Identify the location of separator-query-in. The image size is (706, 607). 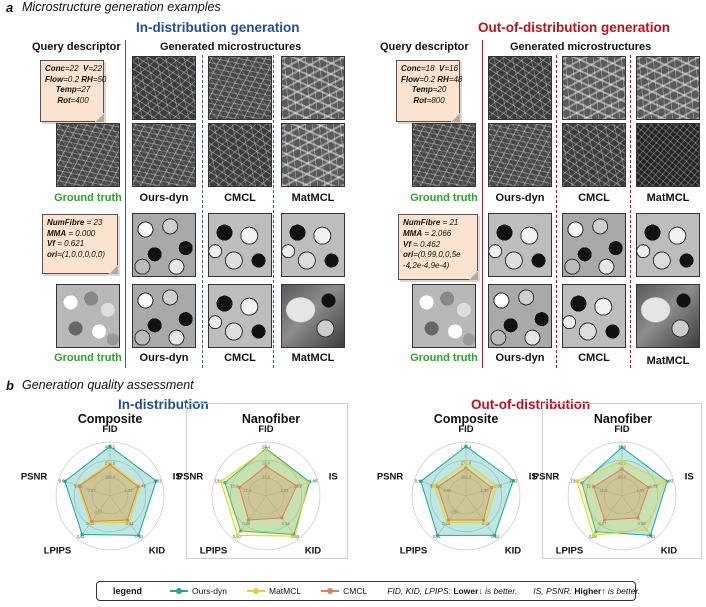
(125, 204).